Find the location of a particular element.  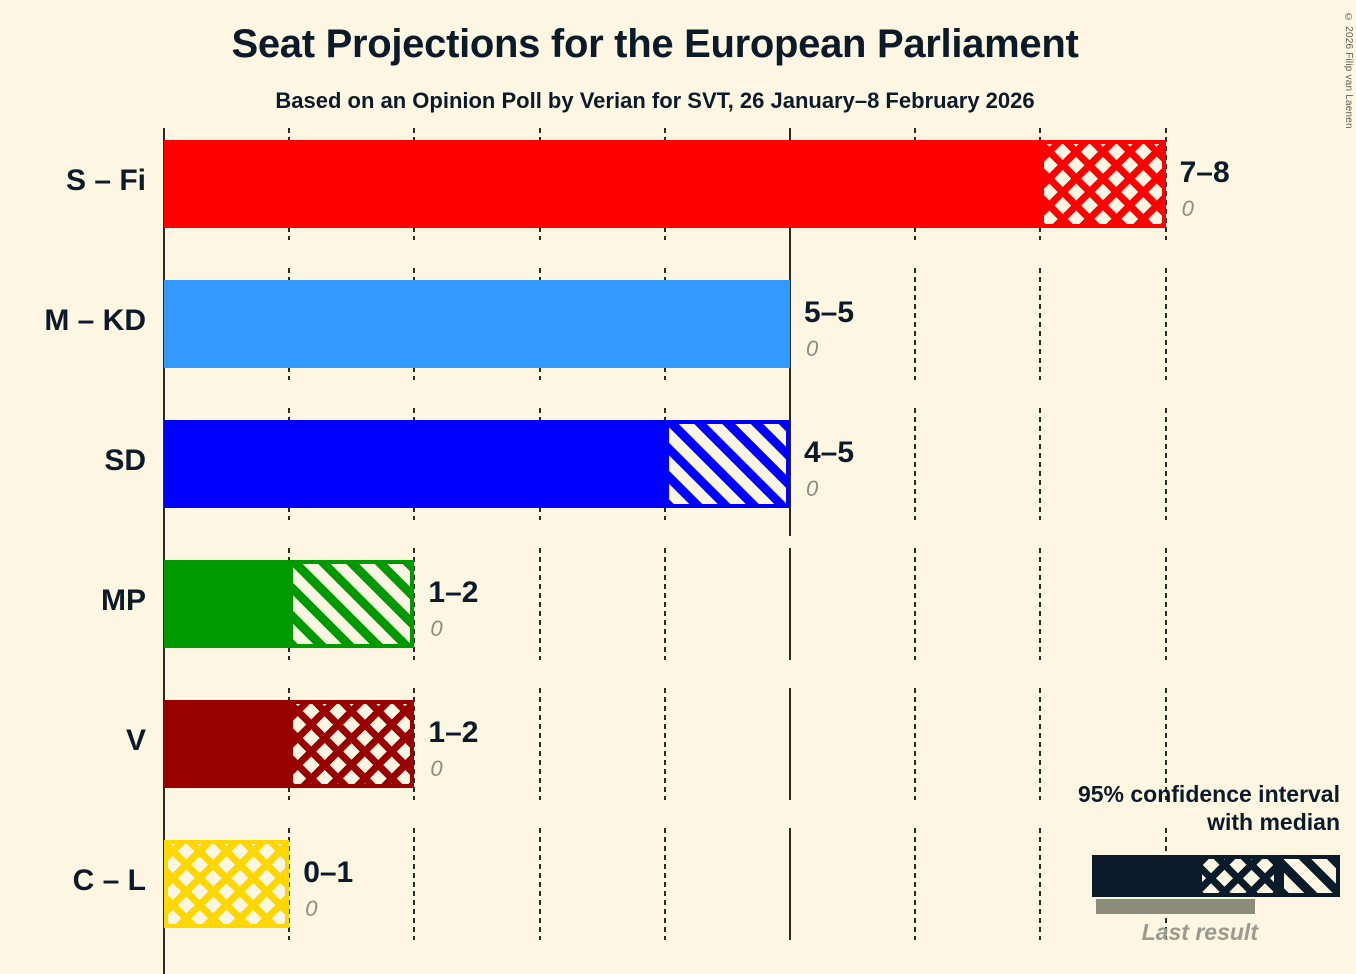

legend-diagonal-hatch-segment is located at coordinates (1310, 876).